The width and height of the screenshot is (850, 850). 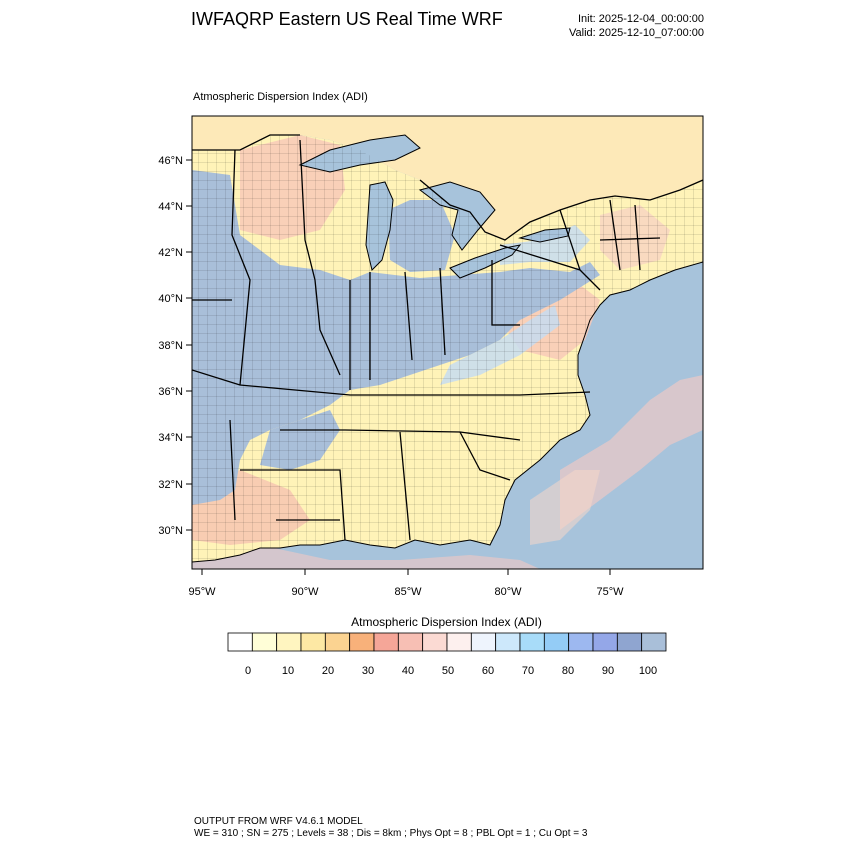 I want to click on colorbar-tick-label: 100, so click(x=648, y=671).